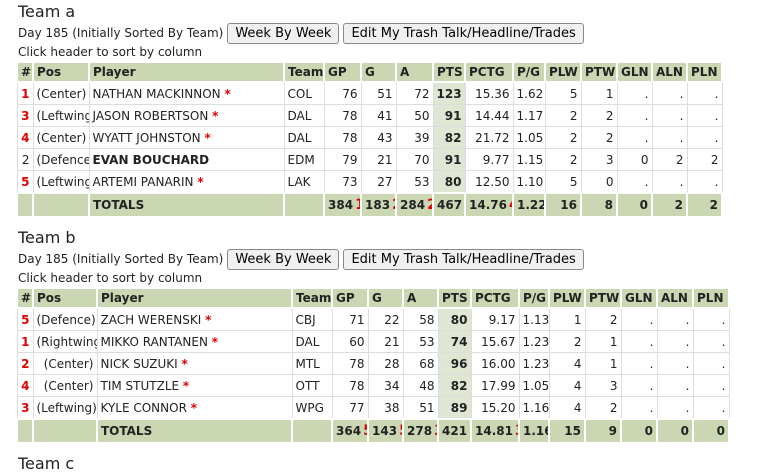  What do you see at coordinates (140, 385) in the screenshot?
I see `player-name: TIM STUTZLE` at bounding box center [140, 385].